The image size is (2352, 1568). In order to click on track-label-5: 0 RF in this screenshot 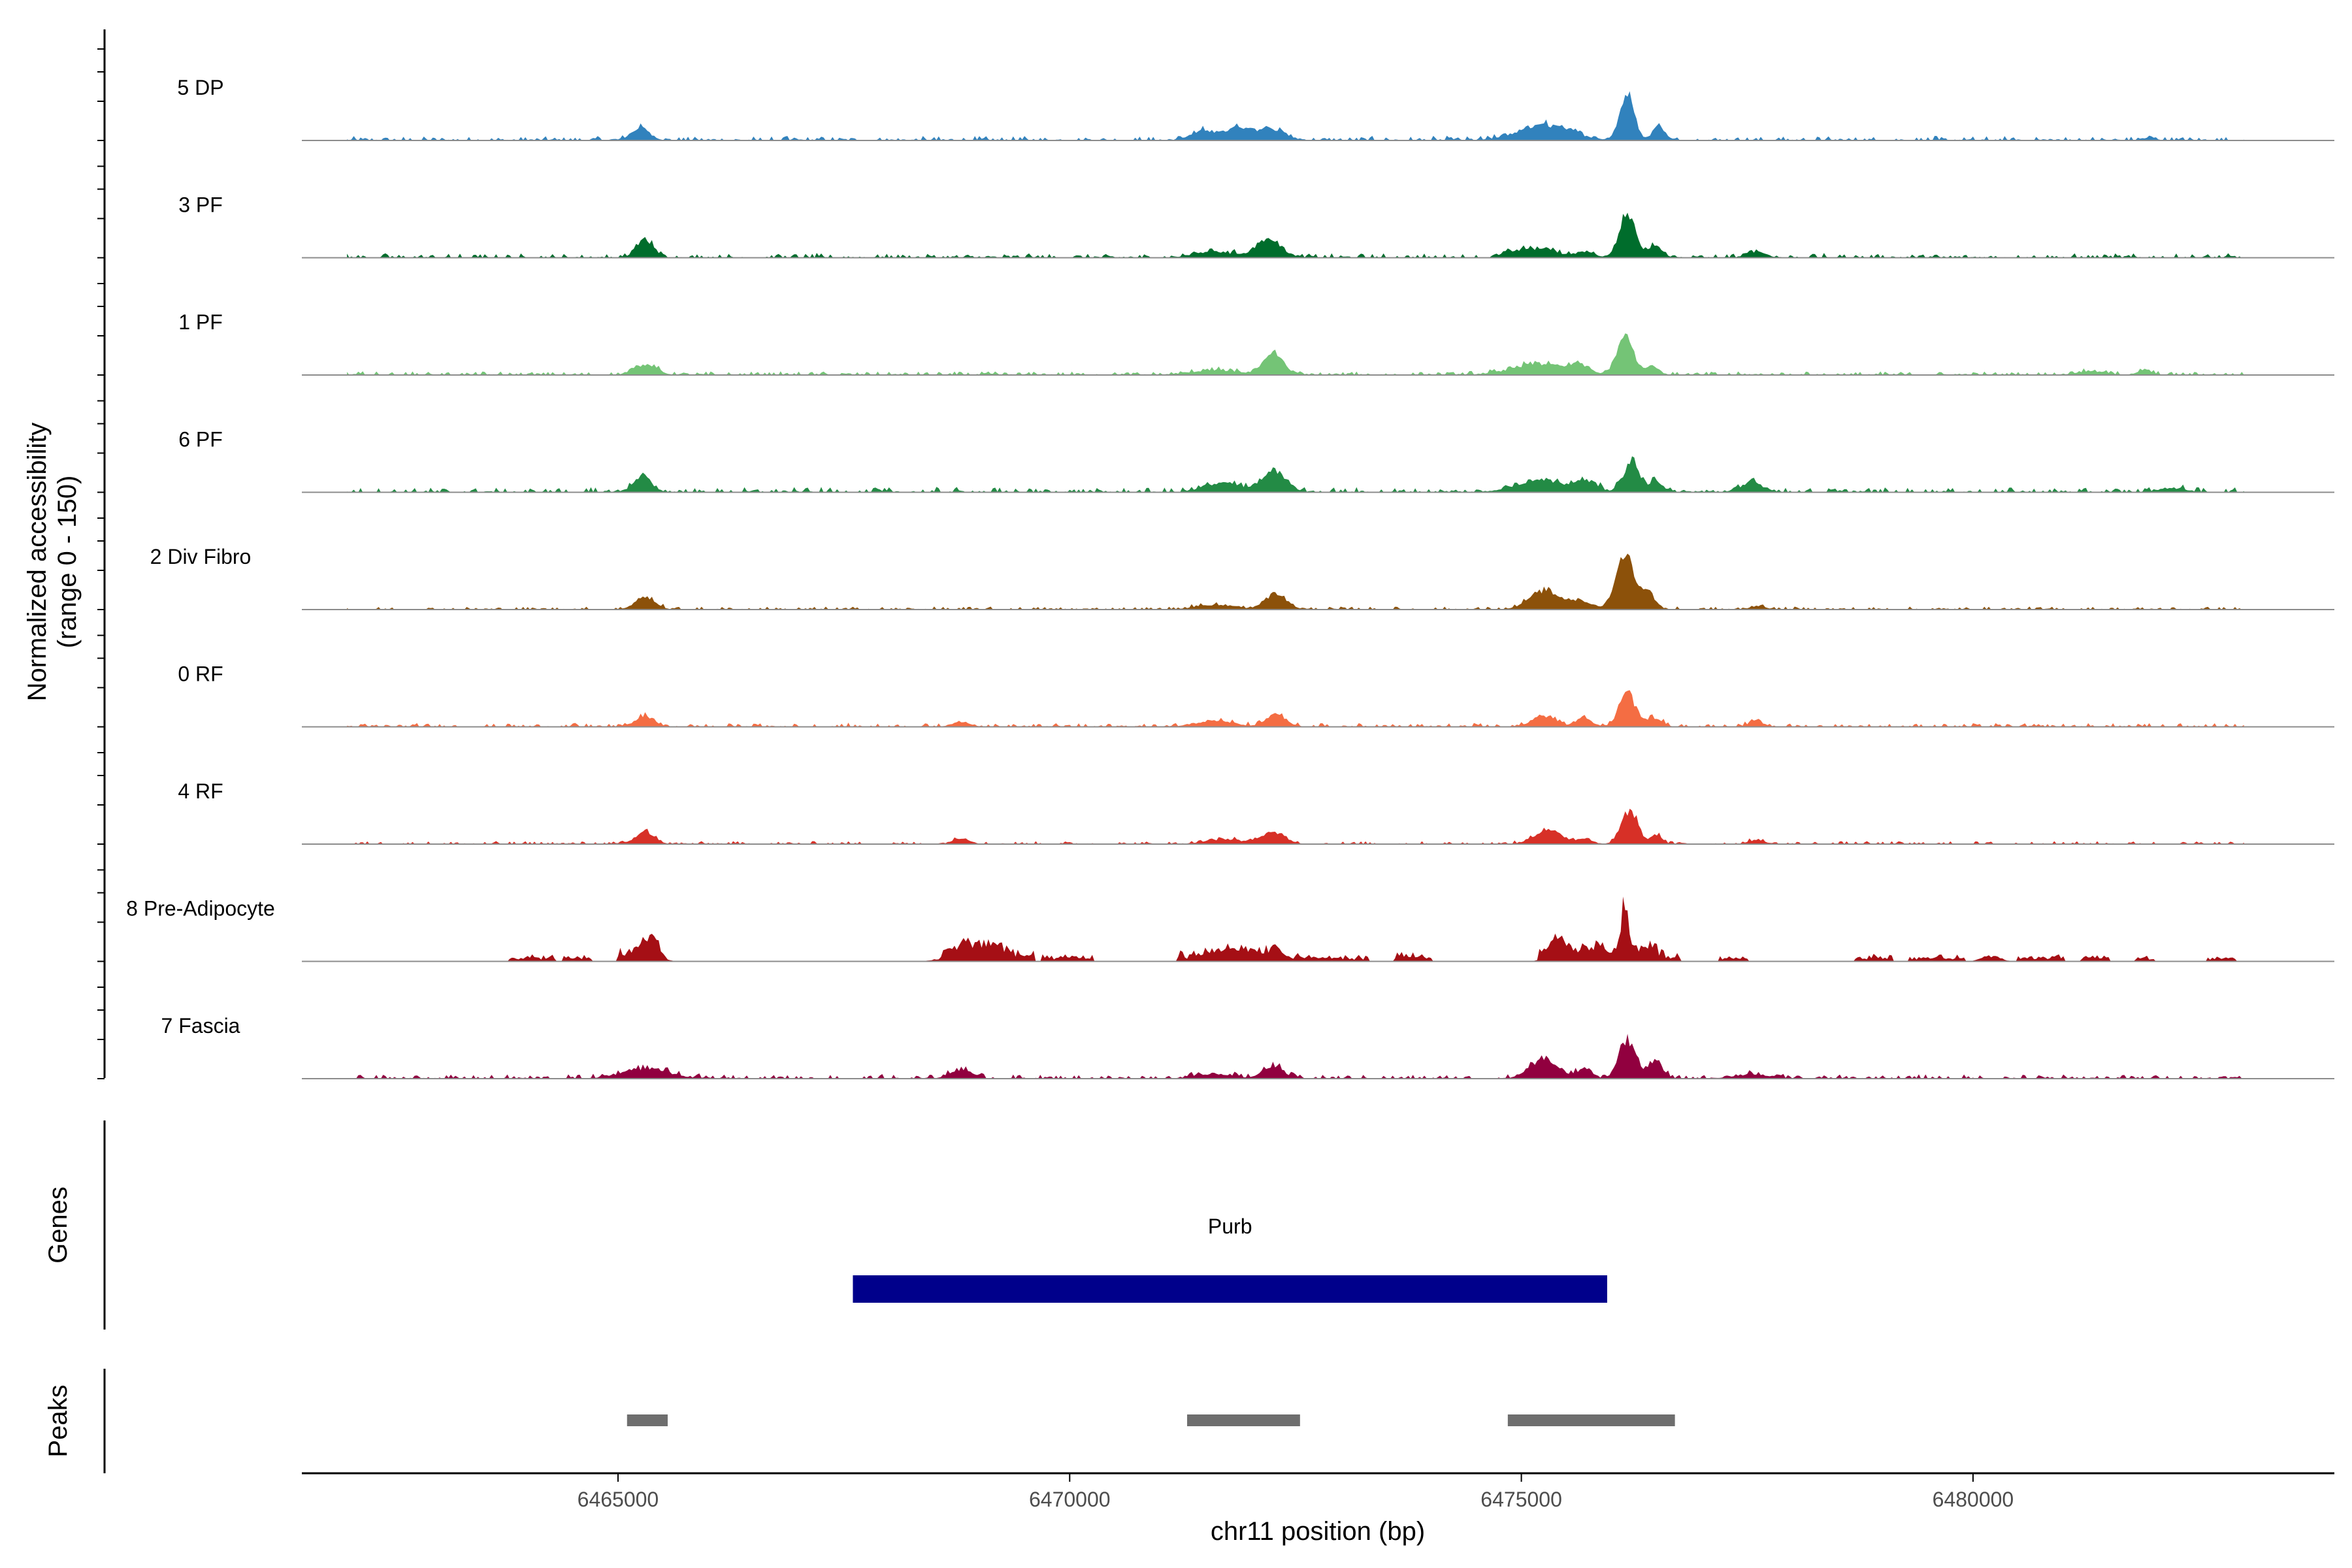, I will do `click(200, 674)`.